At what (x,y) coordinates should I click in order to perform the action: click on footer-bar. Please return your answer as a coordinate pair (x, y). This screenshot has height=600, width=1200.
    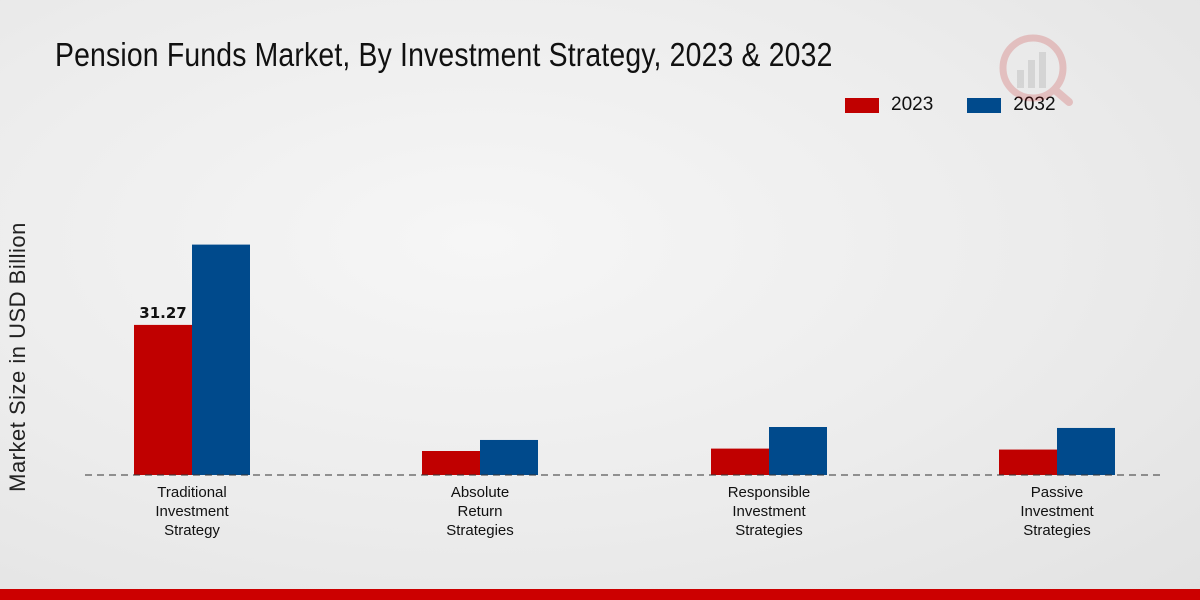
    Looking at the image, I should click on (600, 594).